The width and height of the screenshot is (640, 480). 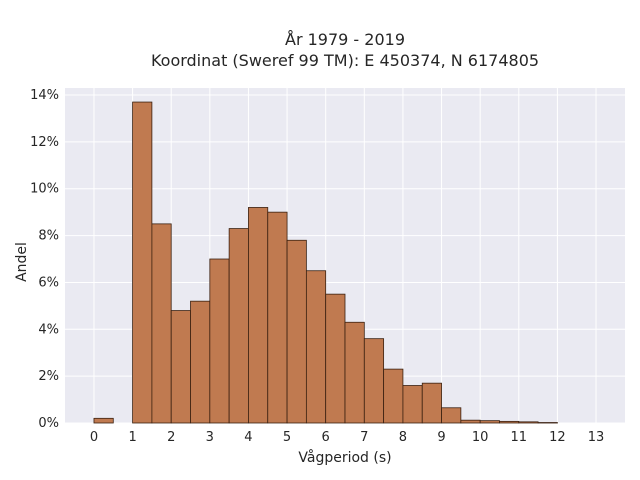 I want to click on x-tick-label: 3, so click(x=210, y=437).